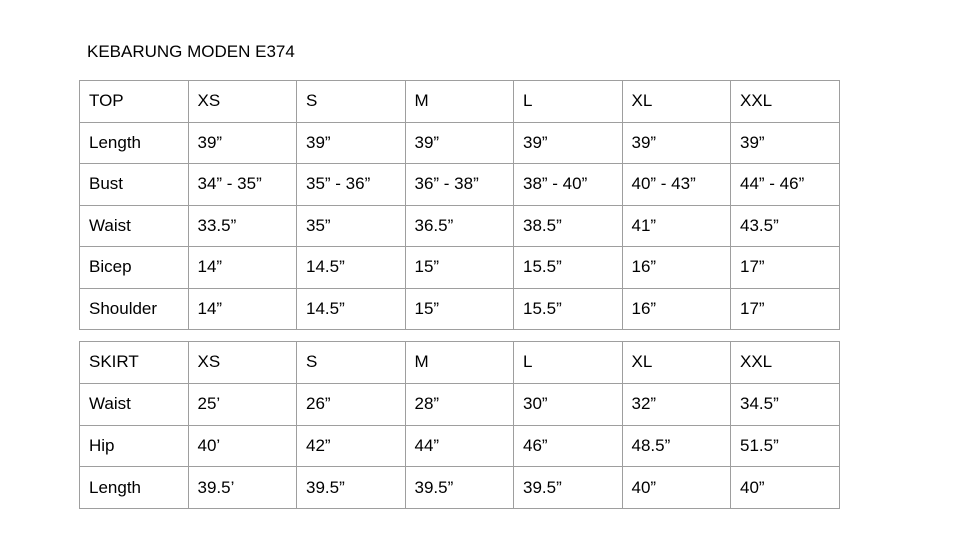  Describe the element at coordinates (568, 446) in the screenshot. I see `table-cell: 46”` at that location.